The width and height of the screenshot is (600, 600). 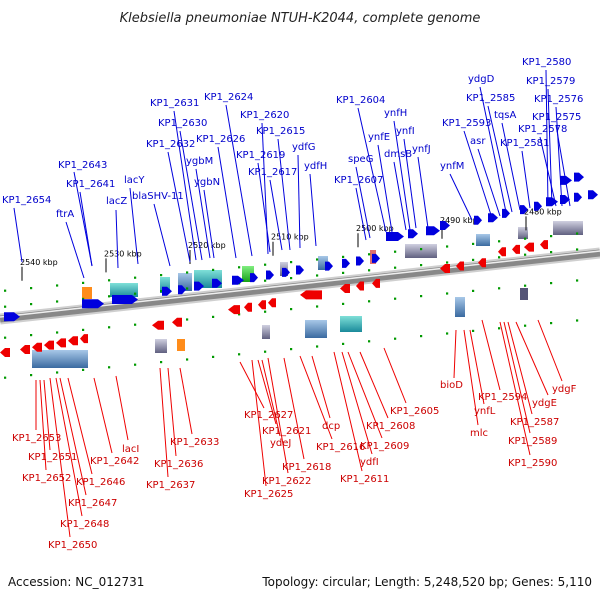 I want to click on forward-gene-label: KP1_2630, so click(x=182, y=123).